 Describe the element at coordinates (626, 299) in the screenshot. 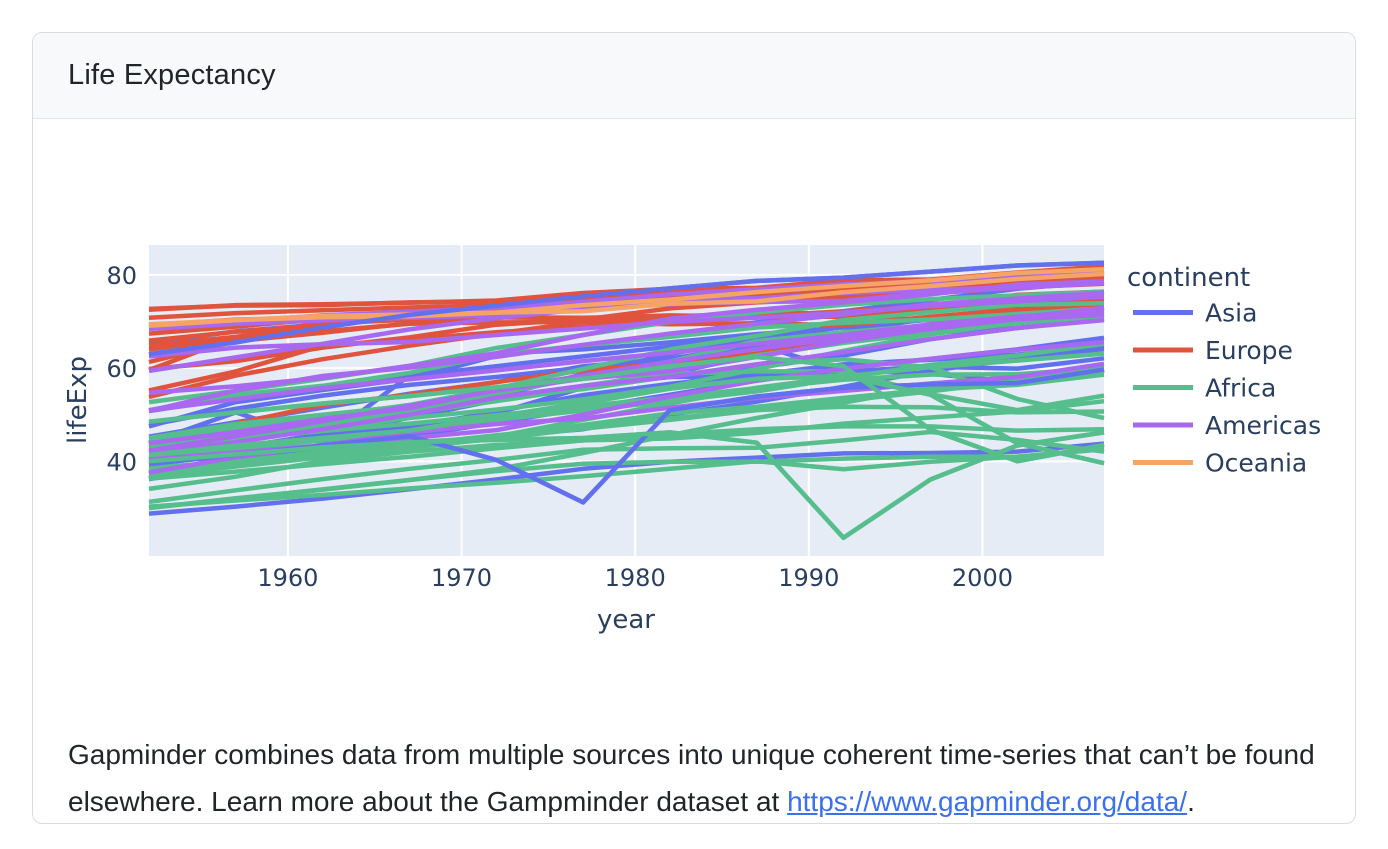

I see `chart-line-oceania` at that location.